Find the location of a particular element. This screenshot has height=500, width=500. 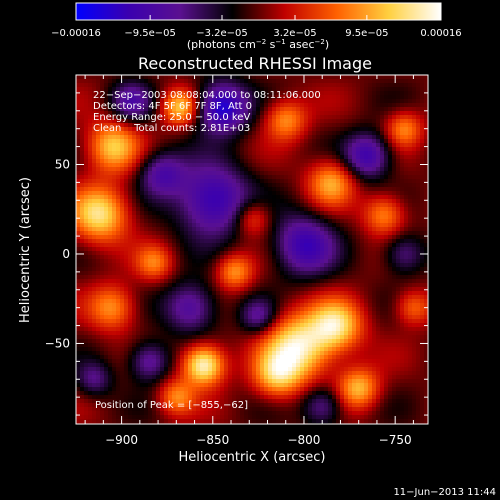

x-tick-label-3: −750 is located at coordinates (395, 440).